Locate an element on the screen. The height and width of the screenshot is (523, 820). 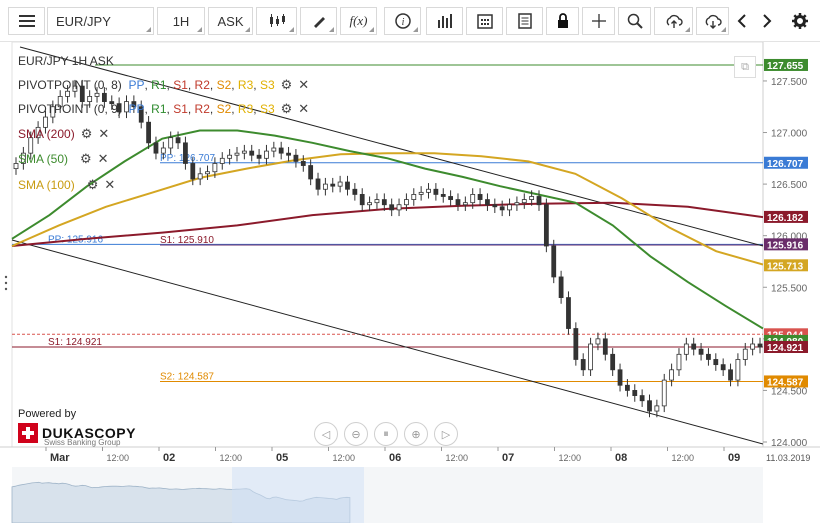
legend-sma-200: SMA (200) ⚙ ✕ is located at coordinates (63, 134).